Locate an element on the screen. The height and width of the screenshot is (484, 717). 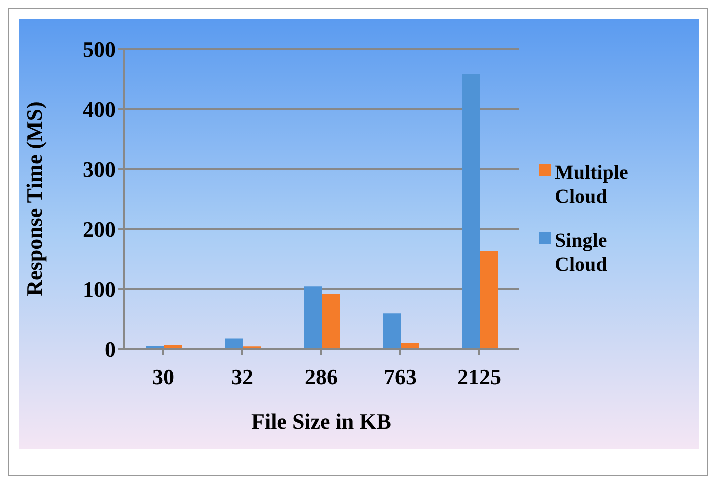
legend-label: Single Cloud is located at coordinates (581, 253).